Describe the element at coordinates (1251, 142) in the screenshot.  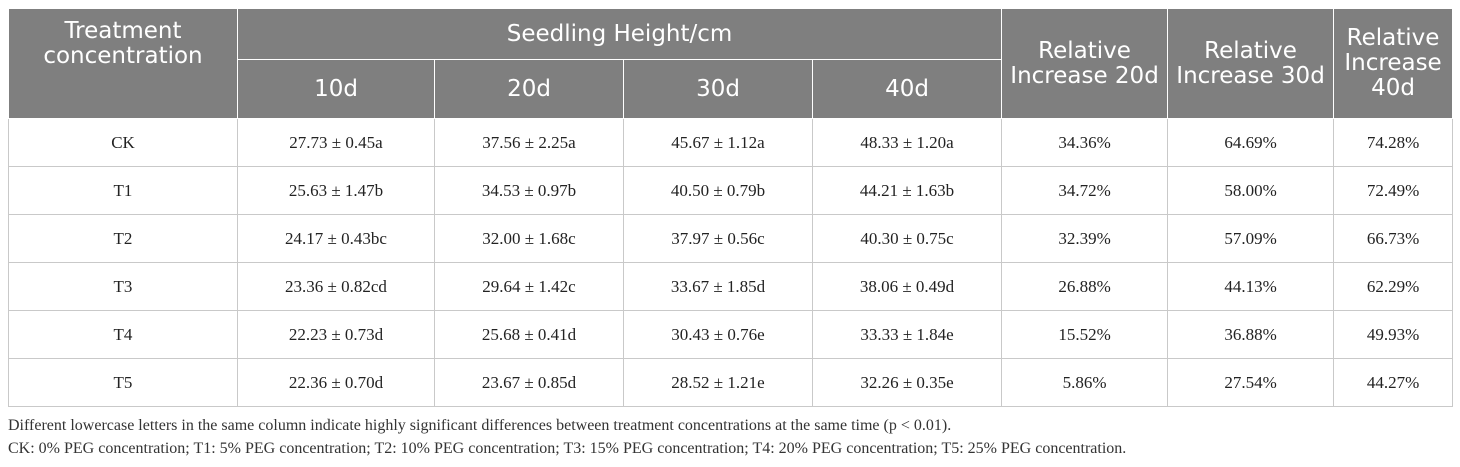
I see `cell-relative-30d: 64.69%` at that location.